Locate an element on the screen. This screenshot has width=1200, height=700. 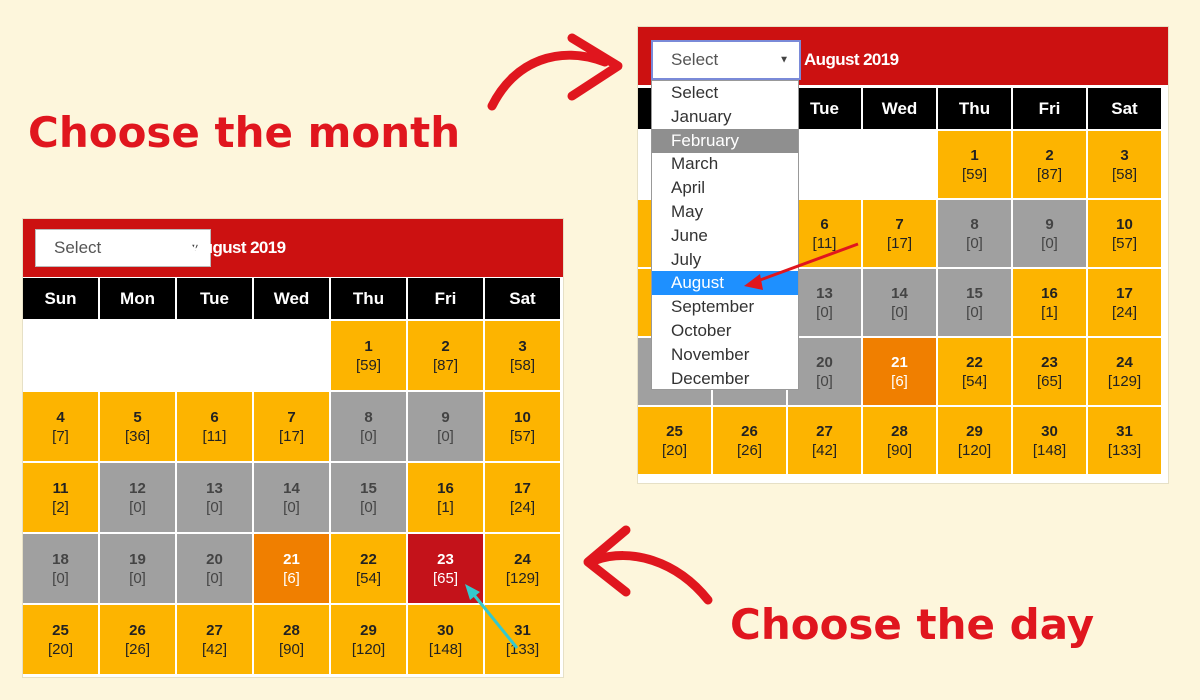
month-option-july: July is located at coordinates (686, 259).